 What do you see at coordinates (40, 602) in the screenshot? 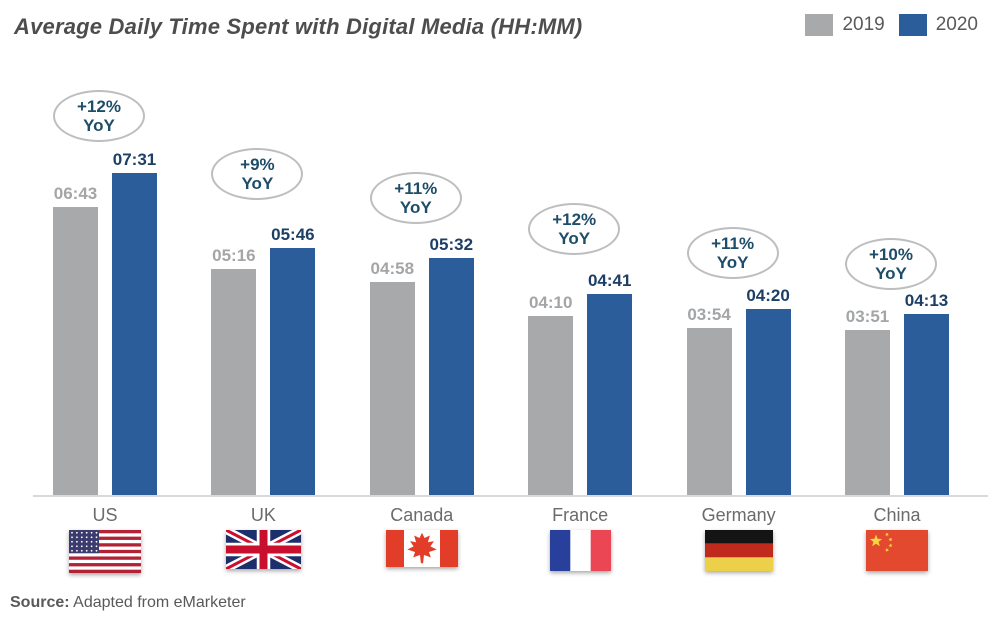
I see `source-prefix: Source:` at bounding box center [40, 602].